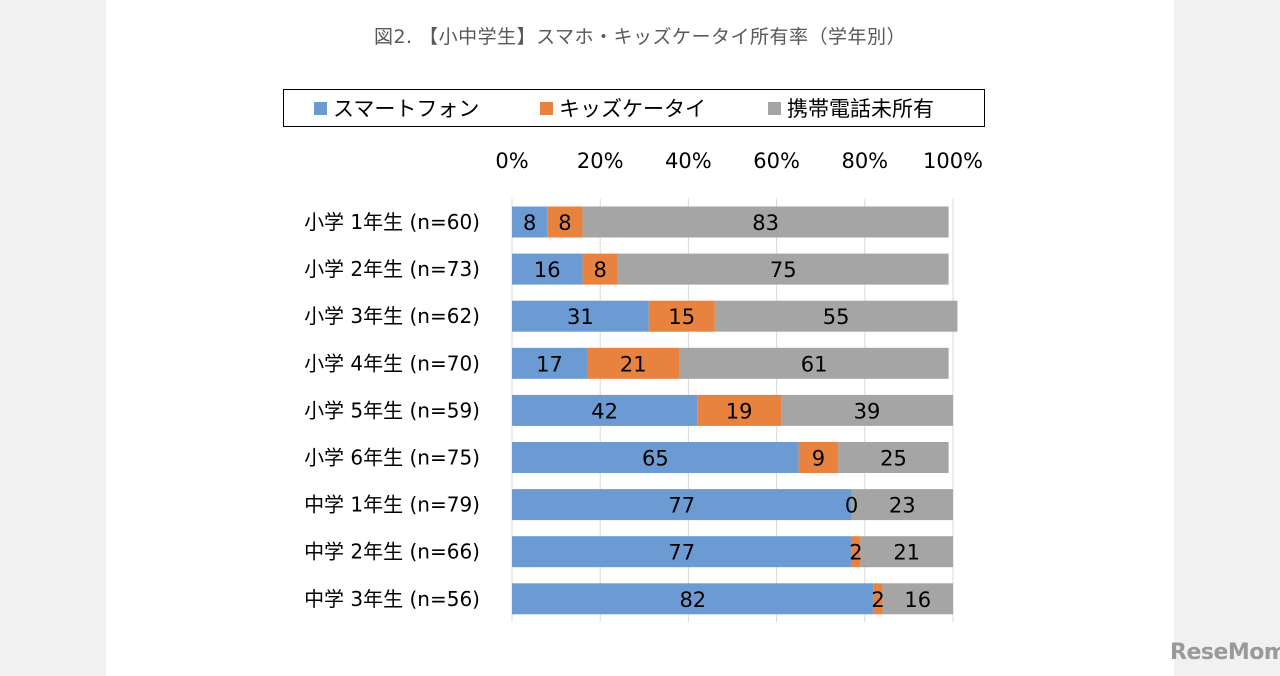  I want to click on x-tick-label: 20%, so click(600, 161).